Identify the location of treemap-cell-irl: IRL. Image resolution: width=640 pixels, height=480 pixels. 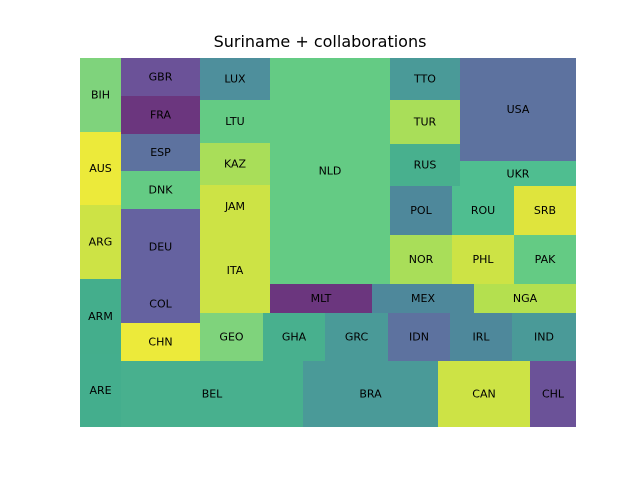
(481, 337).